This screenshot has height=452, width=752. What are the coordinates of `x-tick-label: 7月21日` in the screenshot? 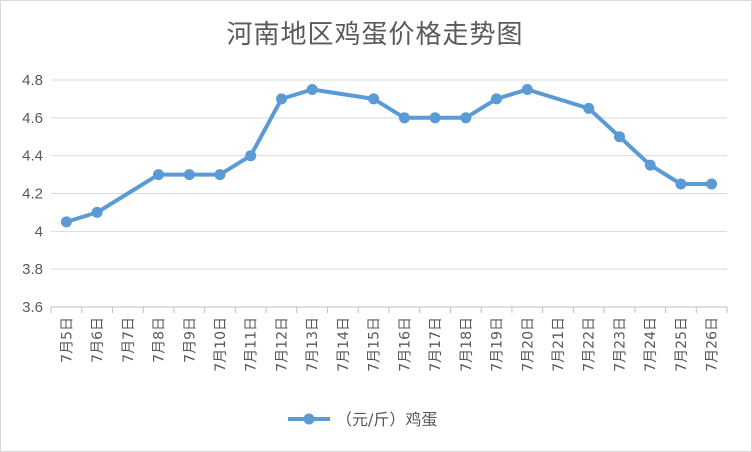 It's located at (559, 344).